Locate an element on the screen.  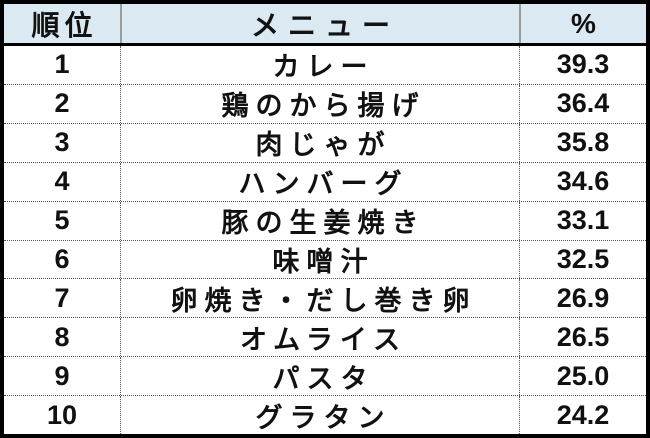
percent-cell: 24.2 is located at coordinates (582, 415).